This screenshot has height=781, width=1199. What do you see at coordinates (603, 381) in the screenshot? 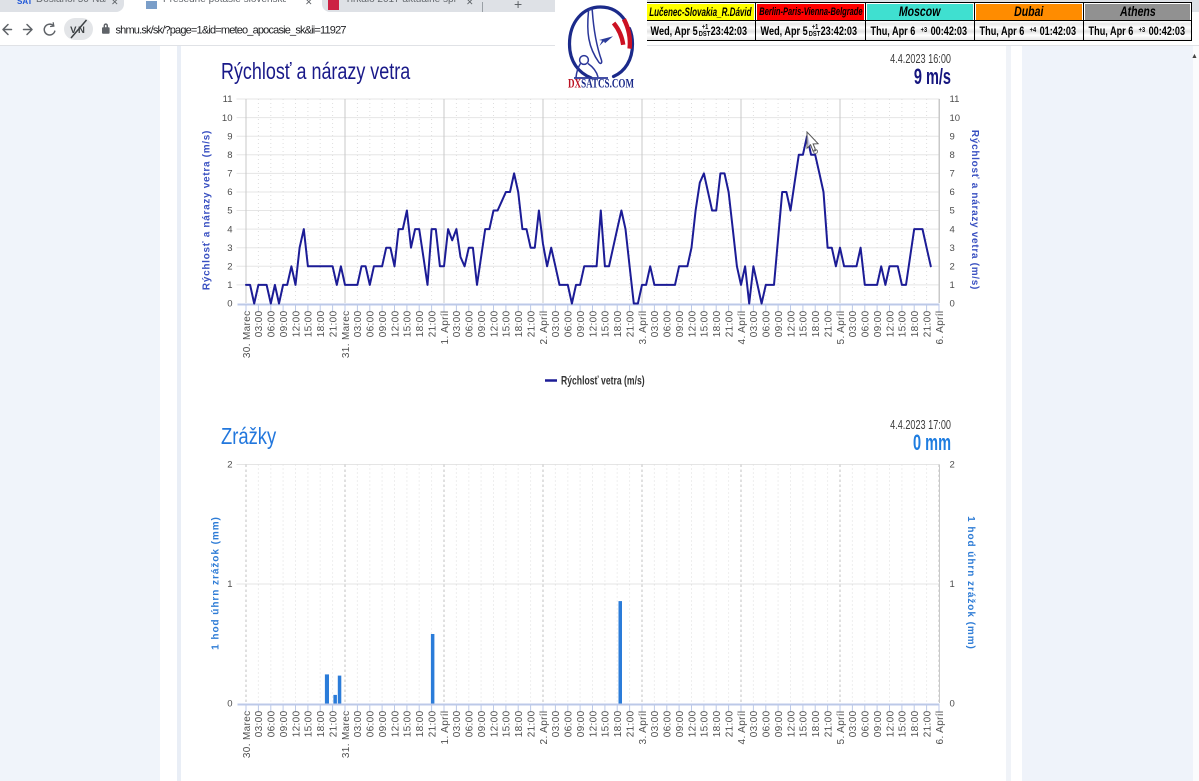
I see `svg-text: Rýchlosť vetra (m/s)` at bounding box center [603, 381].